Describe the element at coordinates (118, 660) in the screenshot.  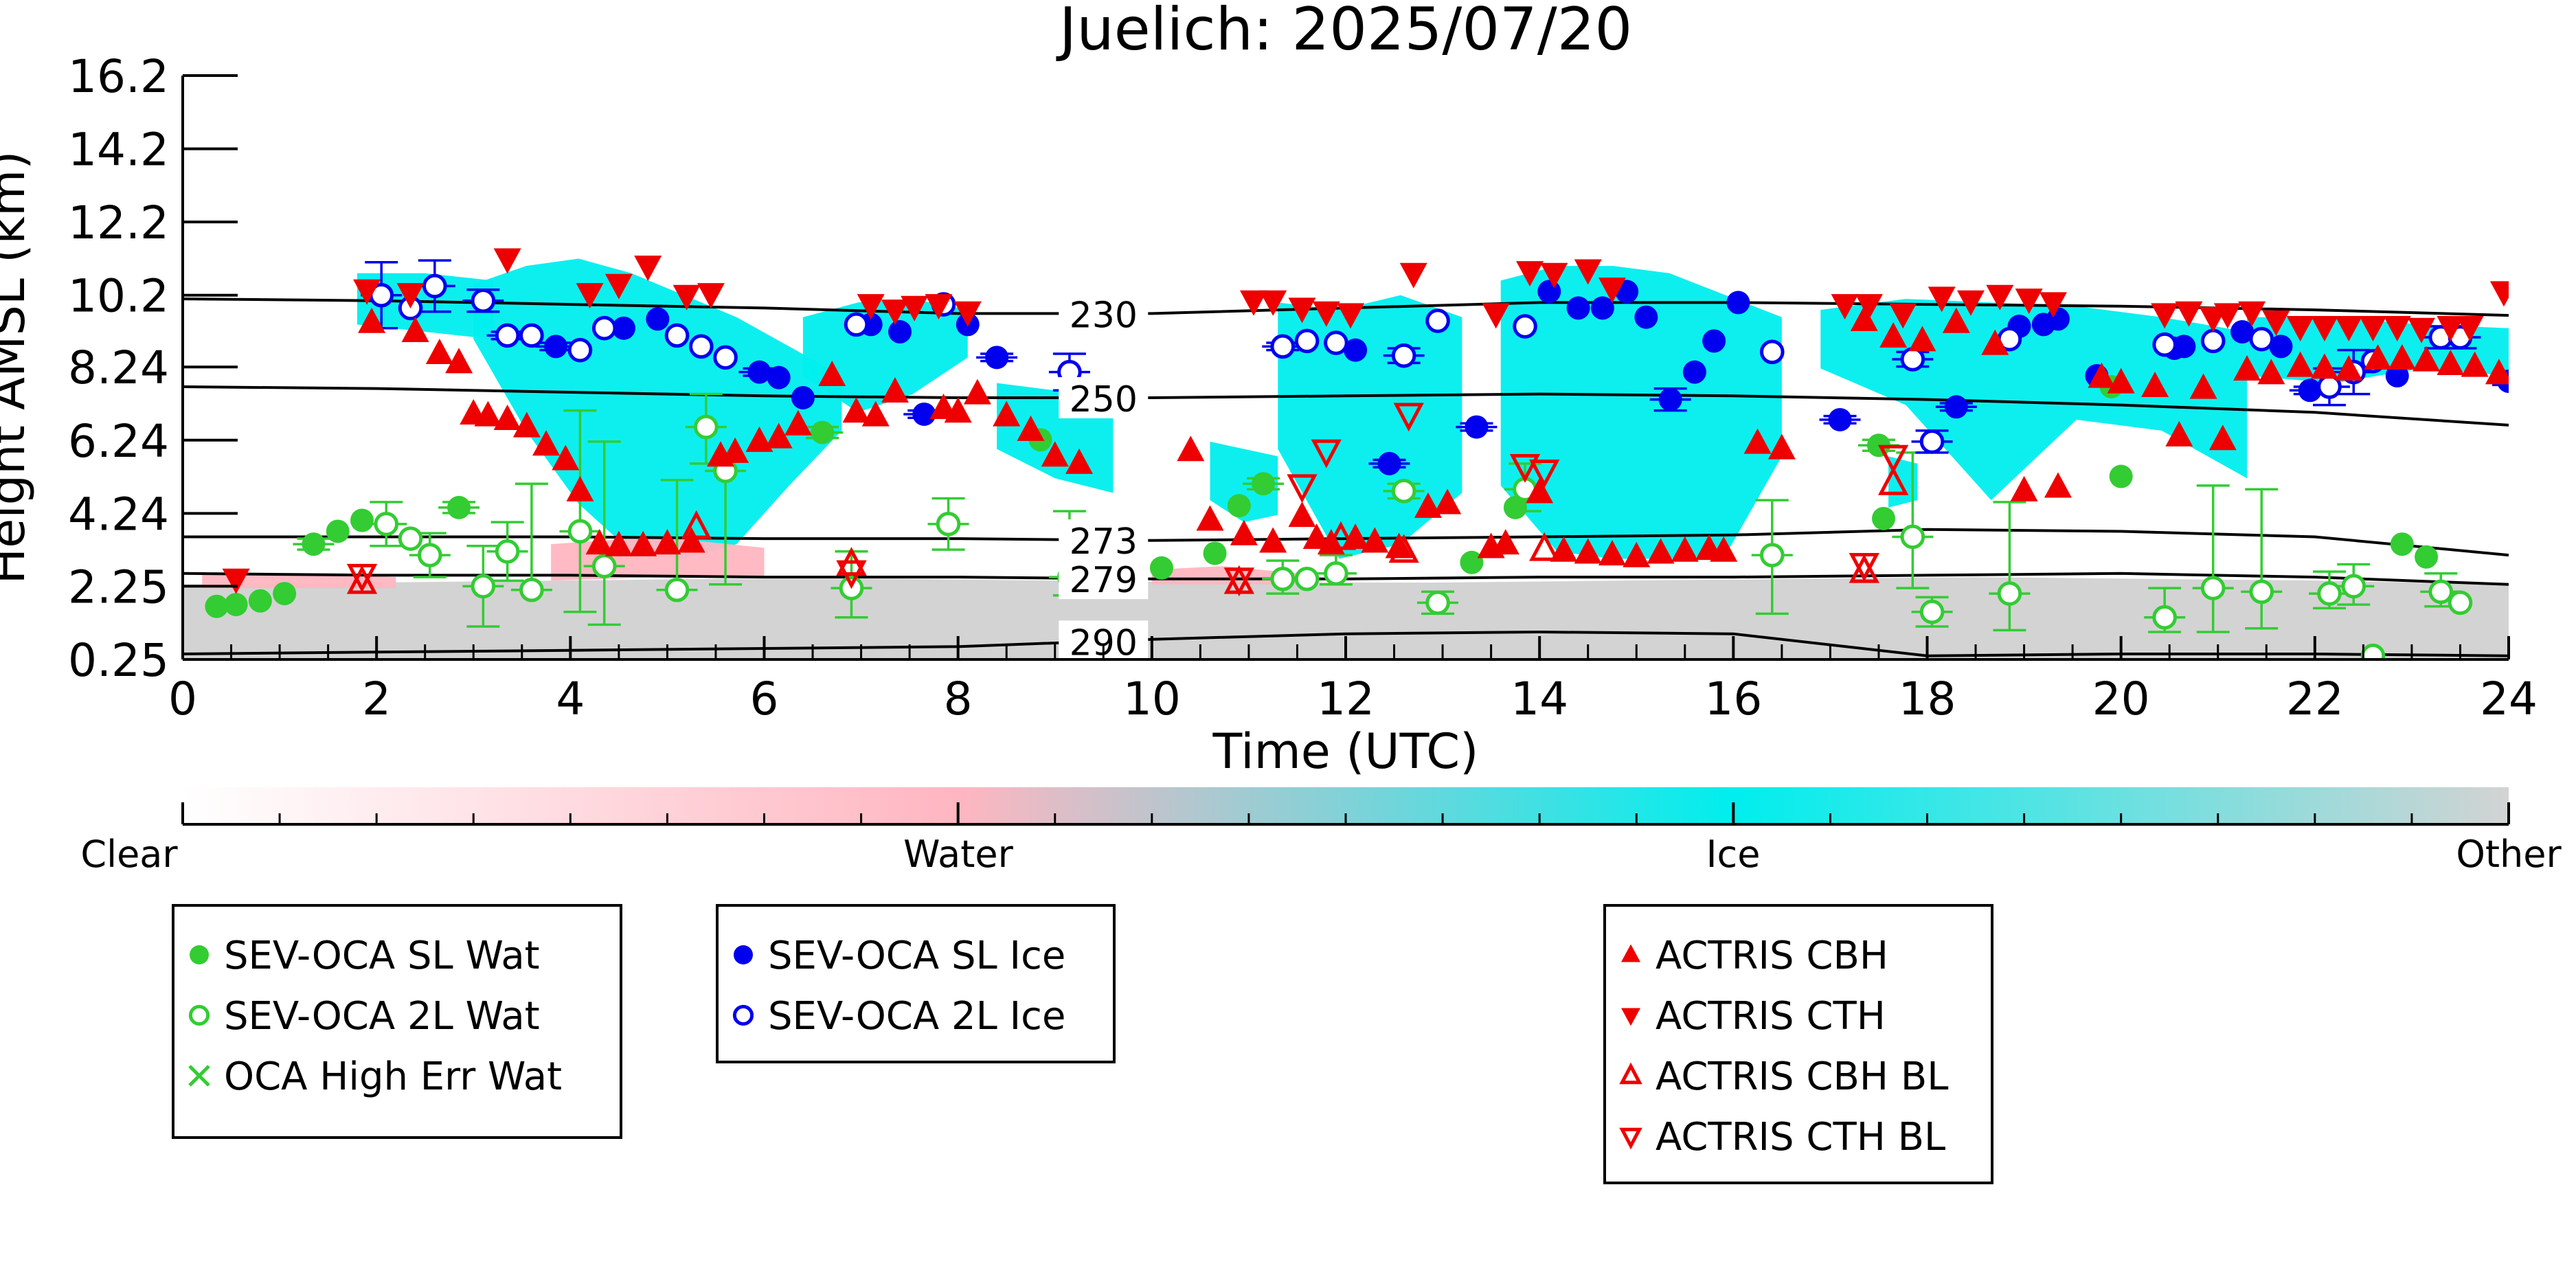
I see `y-tick-label: 0.25` at that location.